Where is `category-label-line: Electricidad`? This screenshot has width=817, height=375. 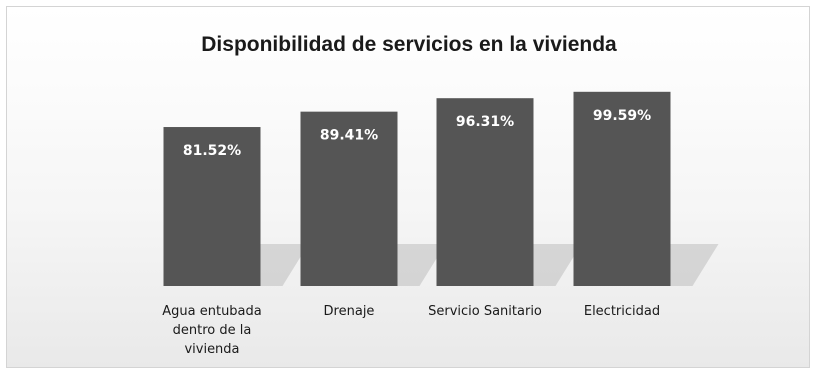 category-label-line: Electricidad is located at coordinates (622, 311).